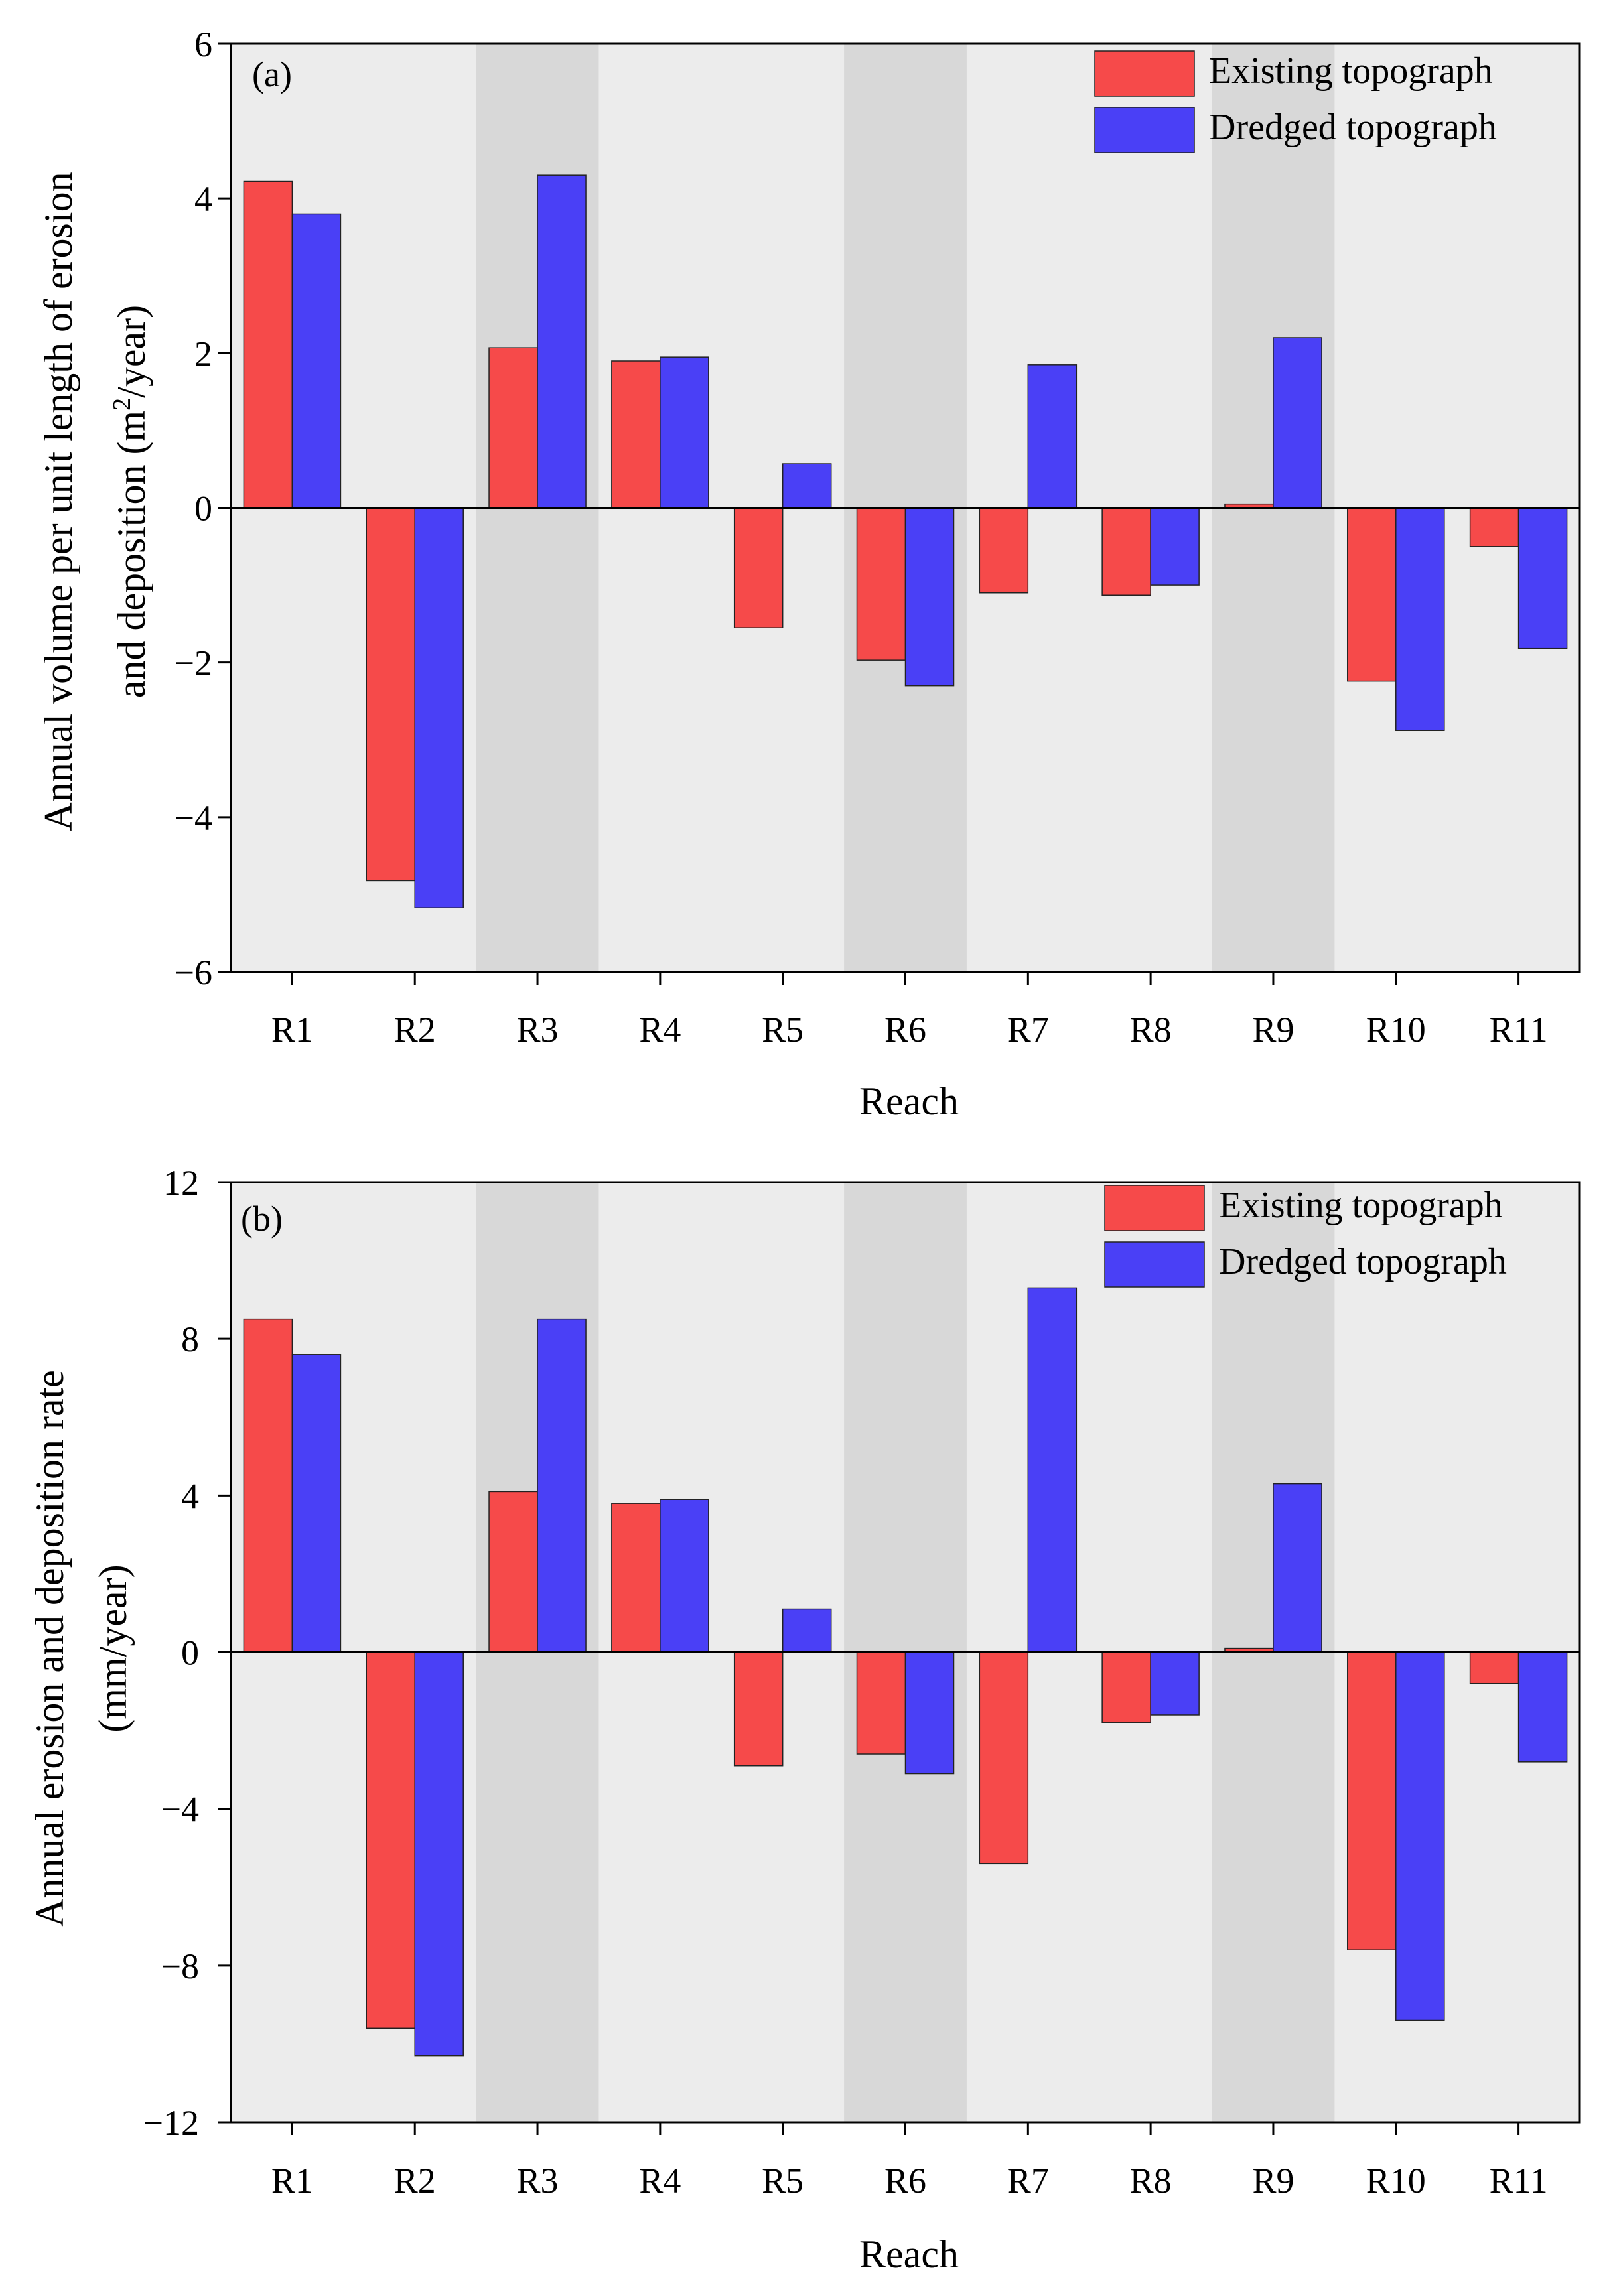 Image resolution: width=1613 pixels, height=2296 pixels. I want to click on panel-b-bar-dredged-r11, so click(1543, 1707).